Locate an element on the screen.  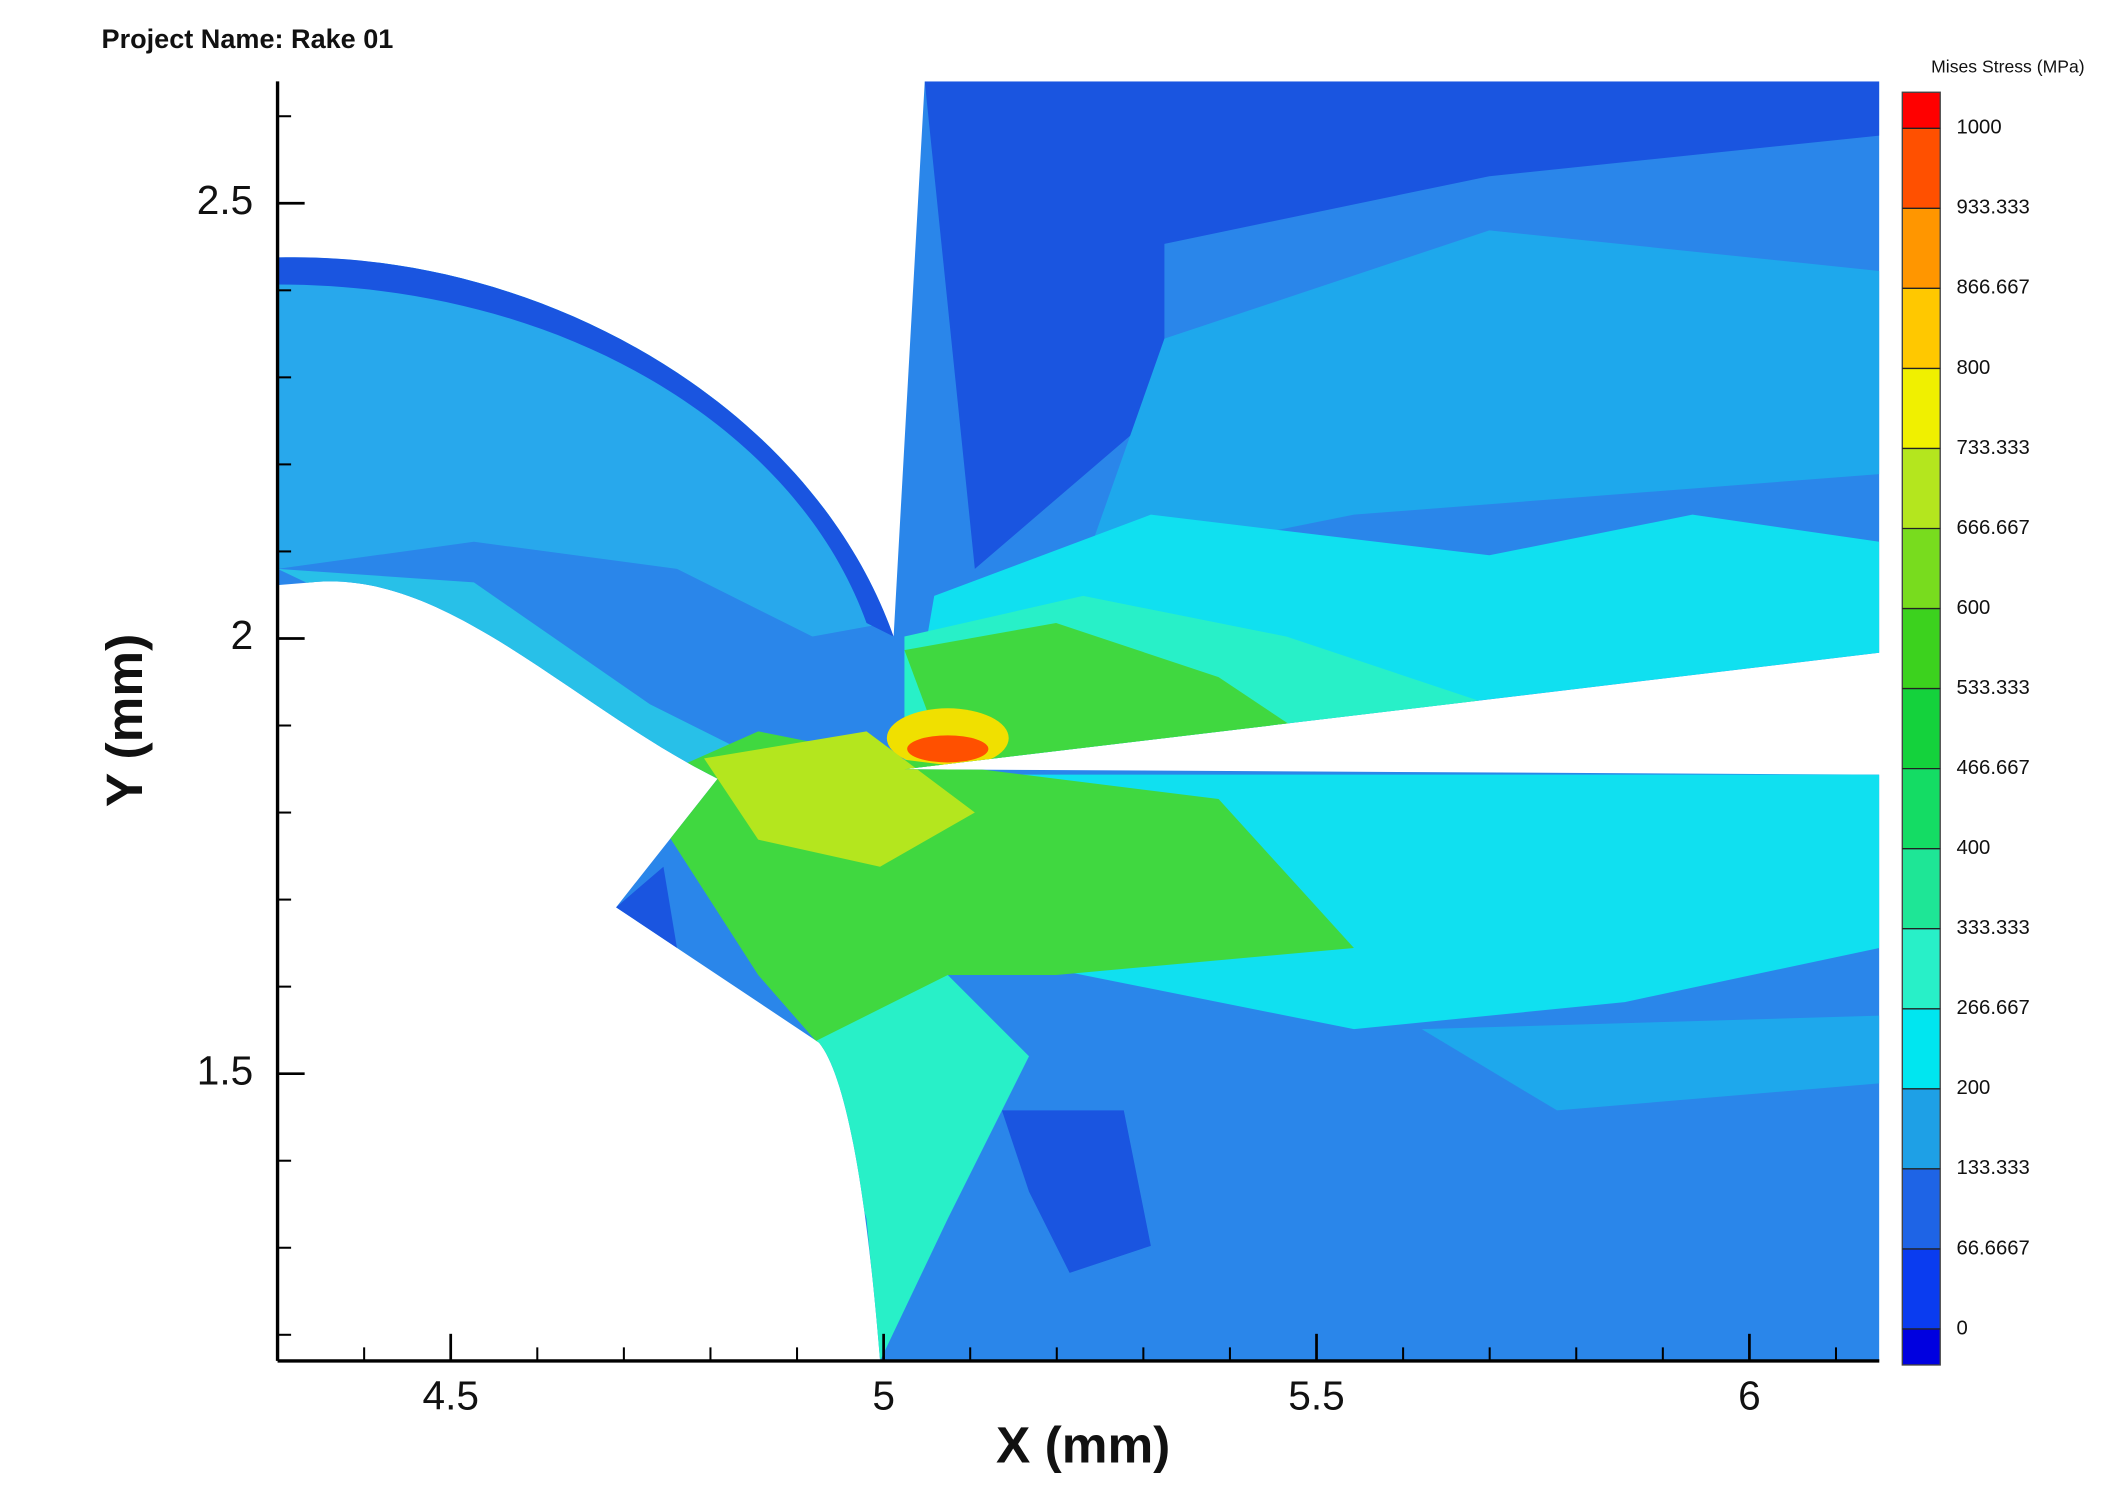
colorbar-label: 66.6667 is located at coordinates (1992, 1248).